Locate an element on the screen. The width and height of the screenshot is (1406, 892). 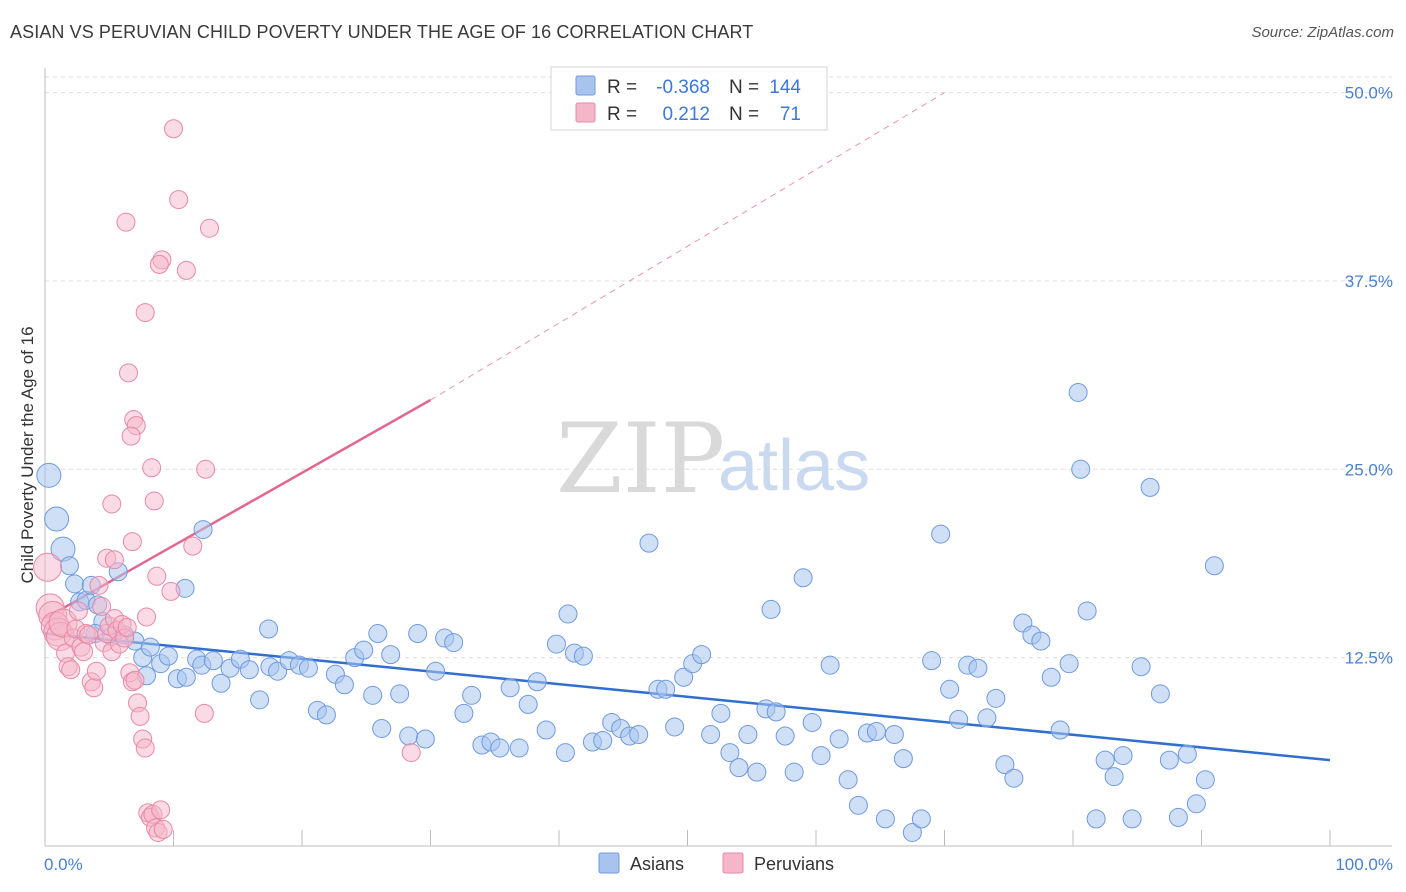
legend-r-value-asian: -0.368 is located at coordinates (683, 87).